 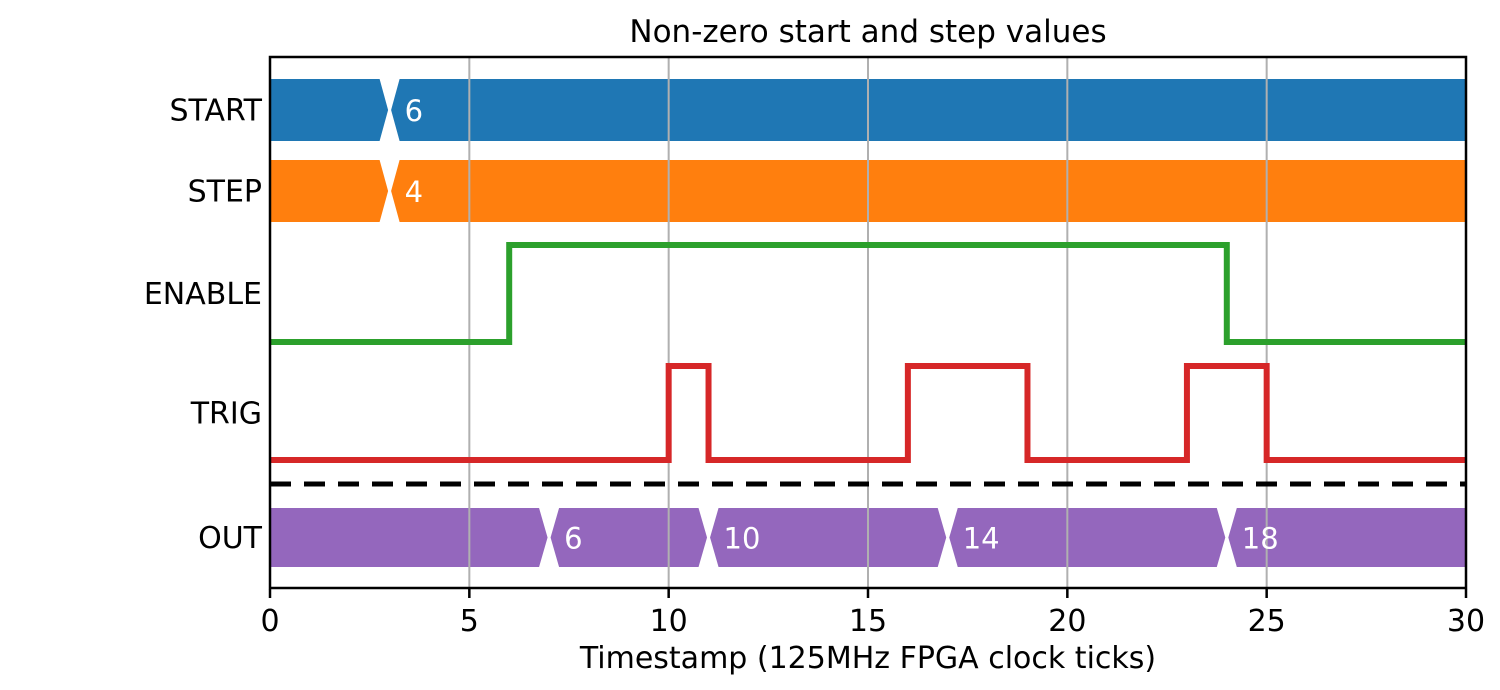 I want to click on signal-labels-layer: START STEP ENABLE TRIG OUT, so click(x=203, y=325).